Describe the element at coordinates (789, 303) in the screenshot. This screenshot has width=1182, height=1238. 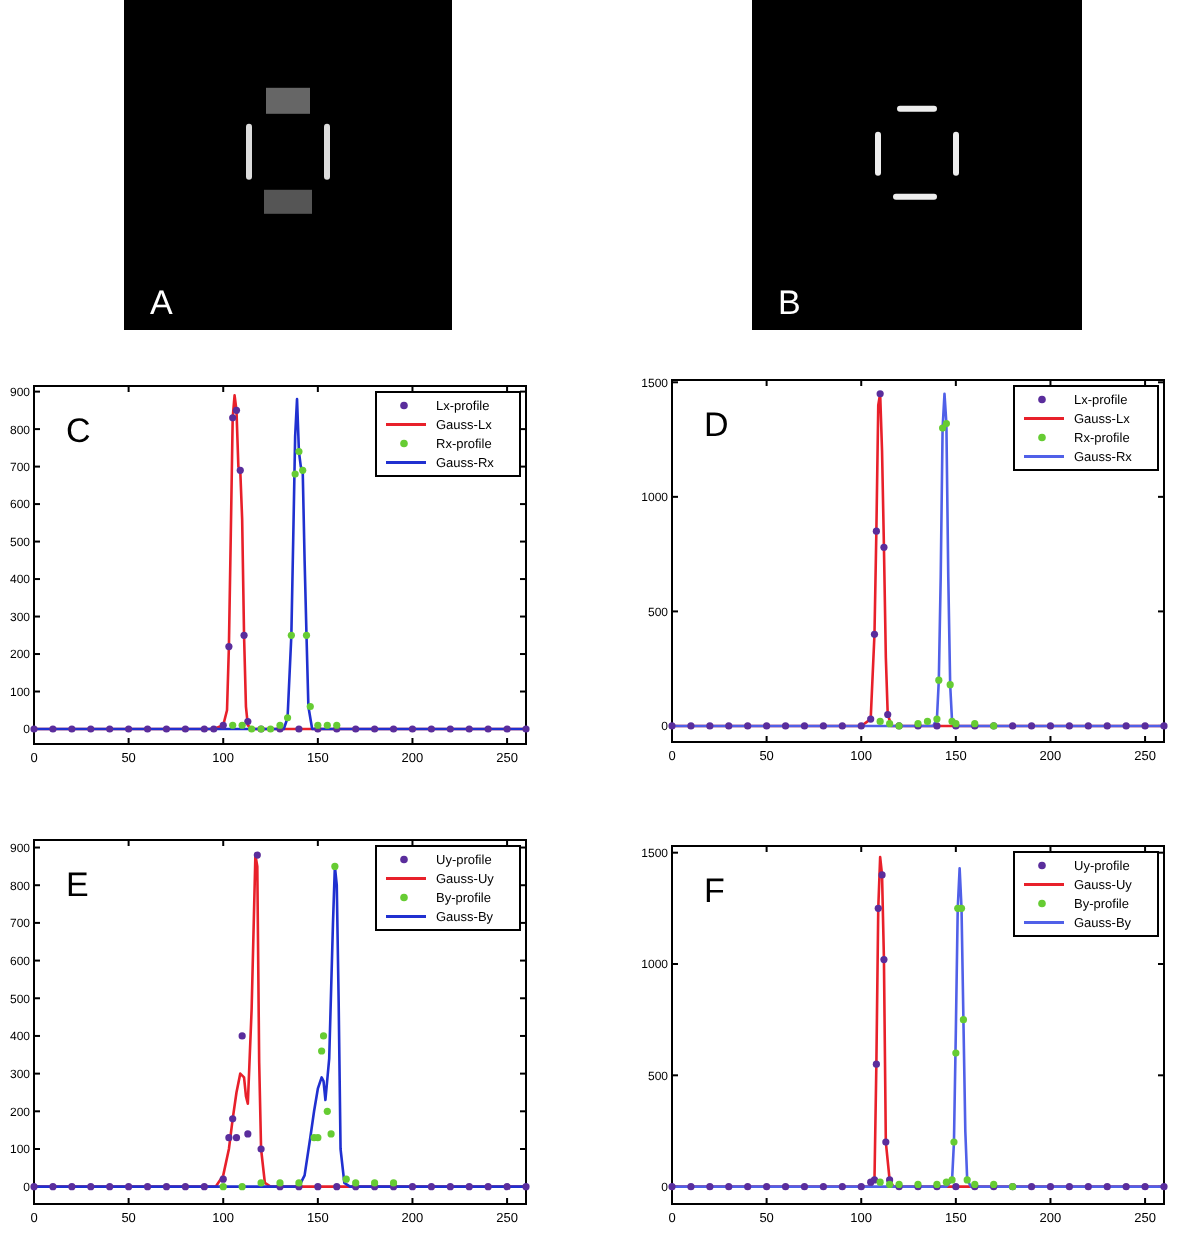
I see `text: B` at that location.